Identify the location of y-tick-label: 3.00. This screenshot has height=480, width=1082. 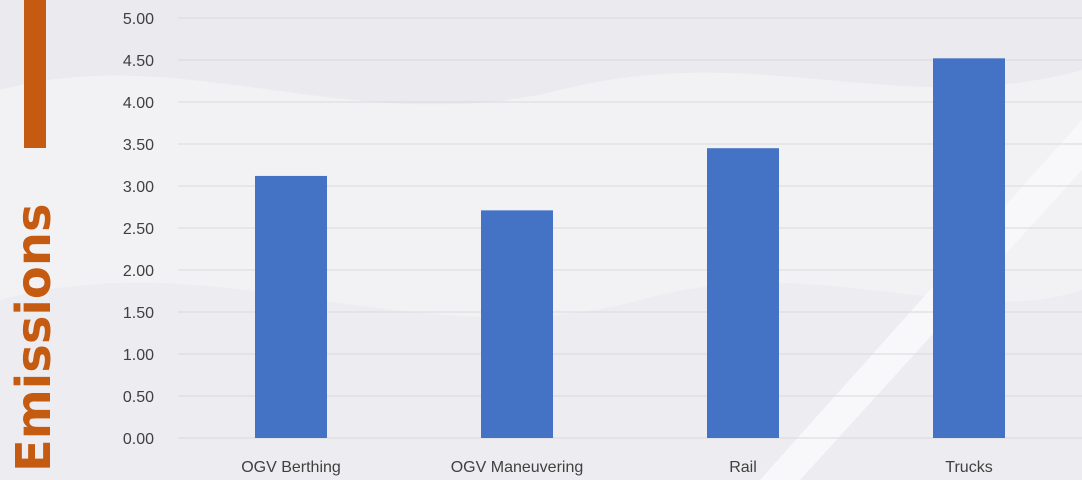
(138, 187).